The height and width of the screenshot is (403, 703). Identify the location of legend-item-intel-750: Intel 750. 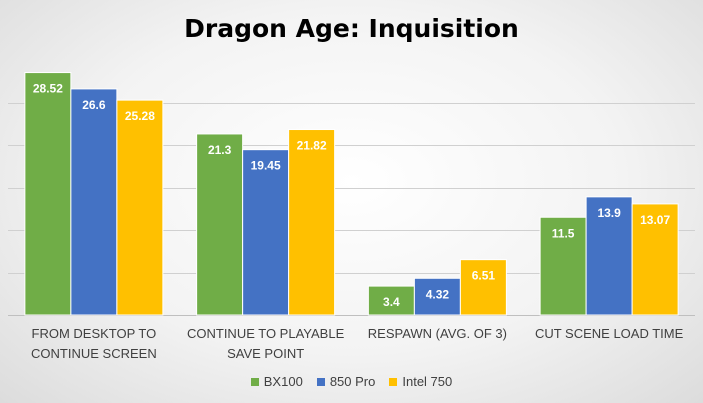
(420, 381).